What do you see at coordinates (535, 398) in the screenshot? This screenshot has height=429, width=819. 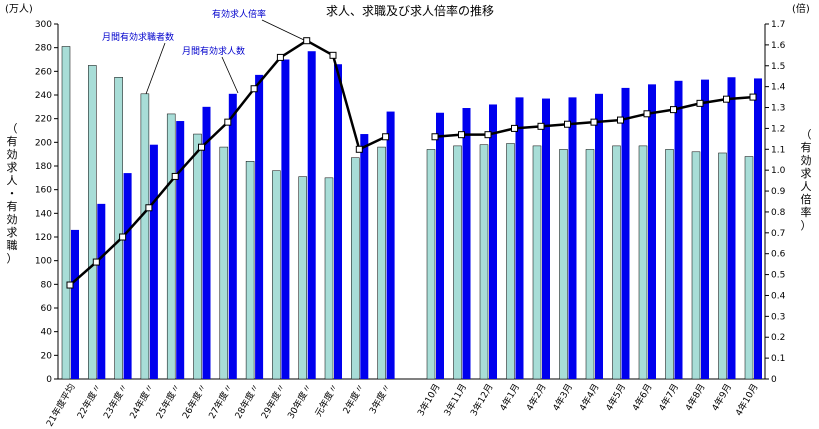 I see `category-label: 4年2月` at bounding box center [535, 398].